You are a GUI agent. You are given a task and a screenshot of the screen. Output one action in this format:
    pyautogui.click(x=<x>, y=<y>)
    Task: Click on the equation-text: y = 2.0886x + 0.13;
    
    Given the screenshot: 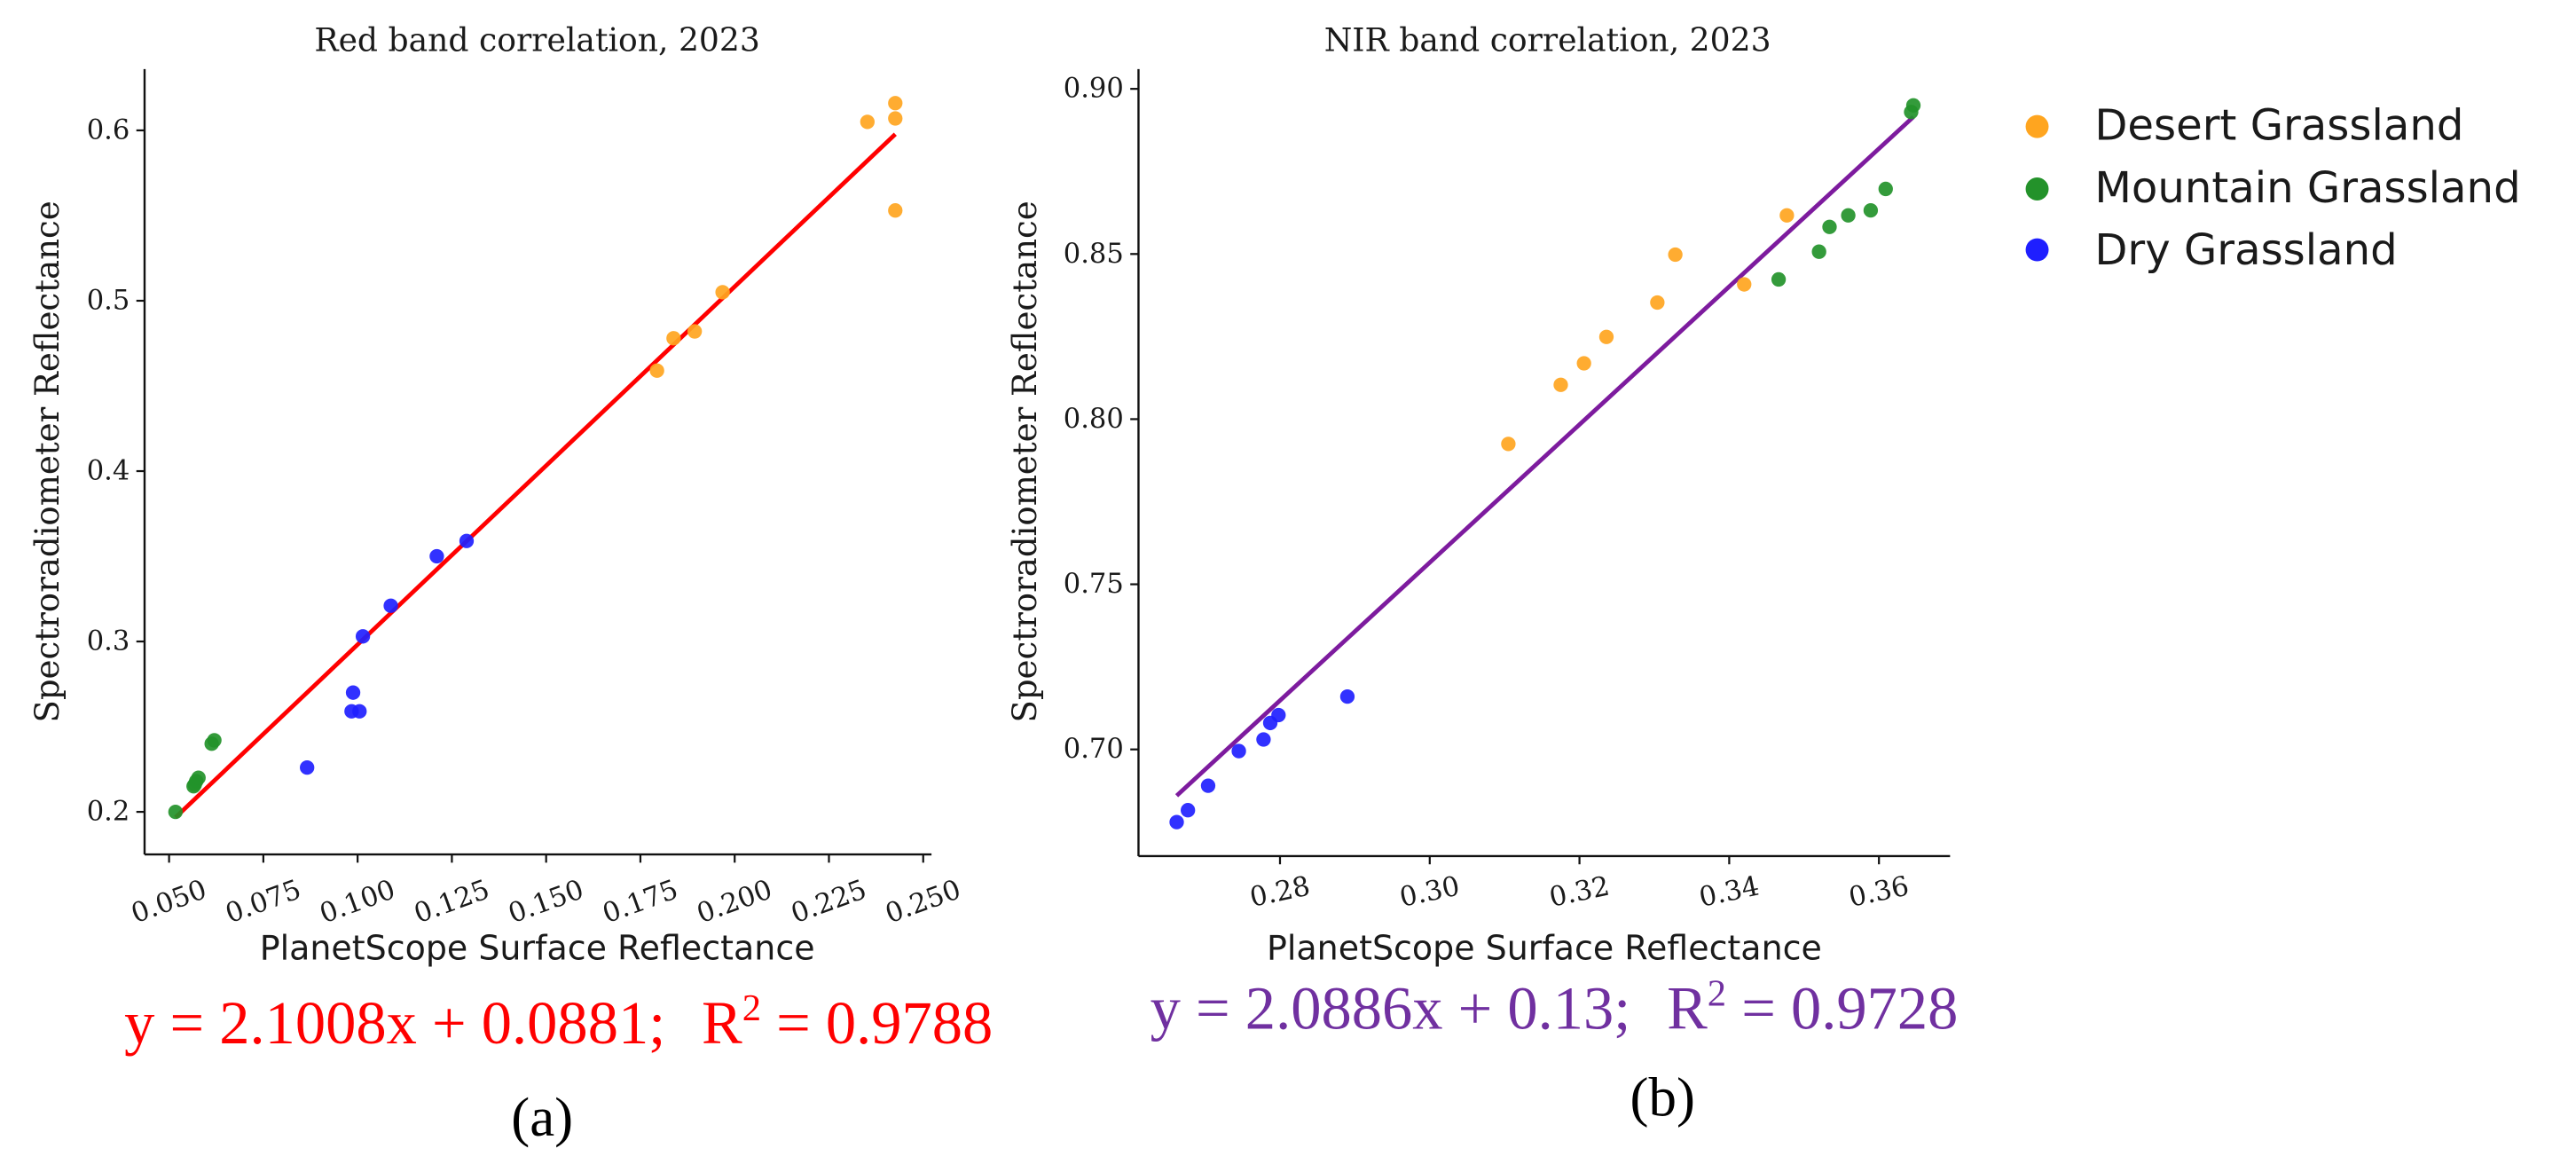 What is the action you would take?
    pyautogui.click(x=1391, y=1008)
    